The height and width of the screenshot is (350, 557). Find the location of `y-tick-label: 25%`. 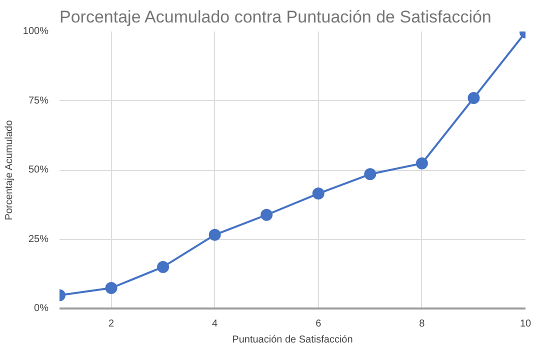

y-tick-label: 25% is located at coordinates (38, 239).